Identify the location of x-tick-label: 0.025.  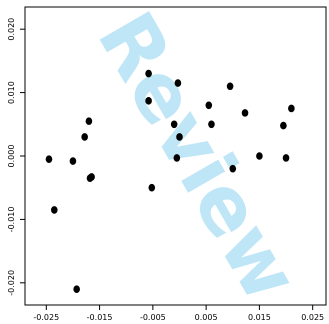
(312, 317).